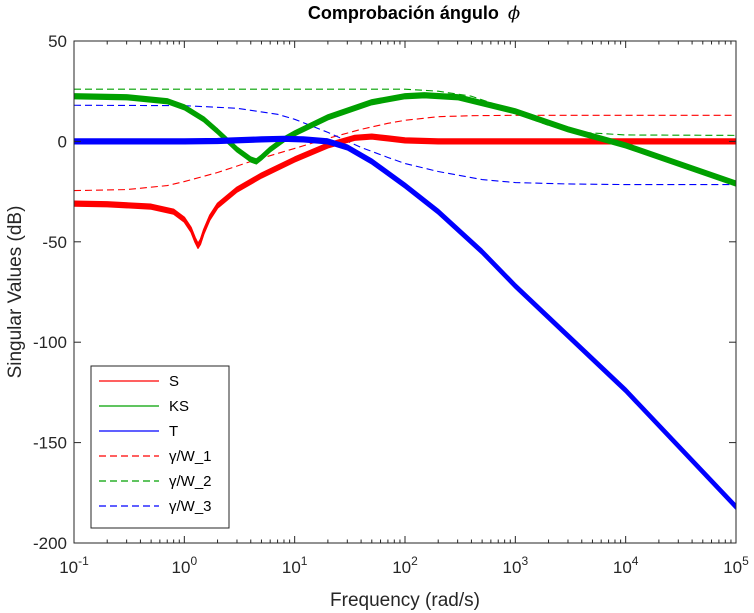 This screenshot has width=754, height=613. What do you see at coordinates (414, 561) in the screenshot?
I see `x-tick-exponent: 2` at bounding box center [414, 561].